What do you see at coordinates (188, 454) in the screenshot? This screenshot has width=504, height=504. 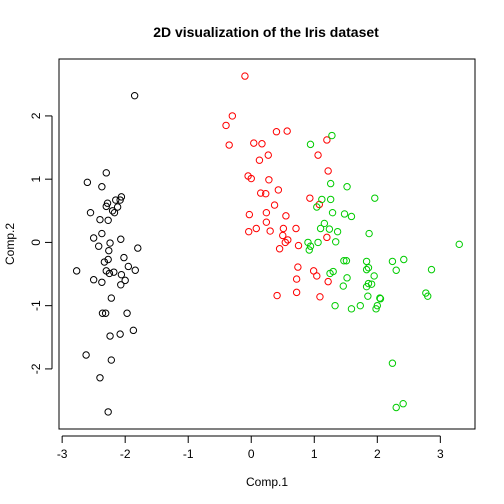 I see `x-tick-label: -1` at bounding box center [188, 454].